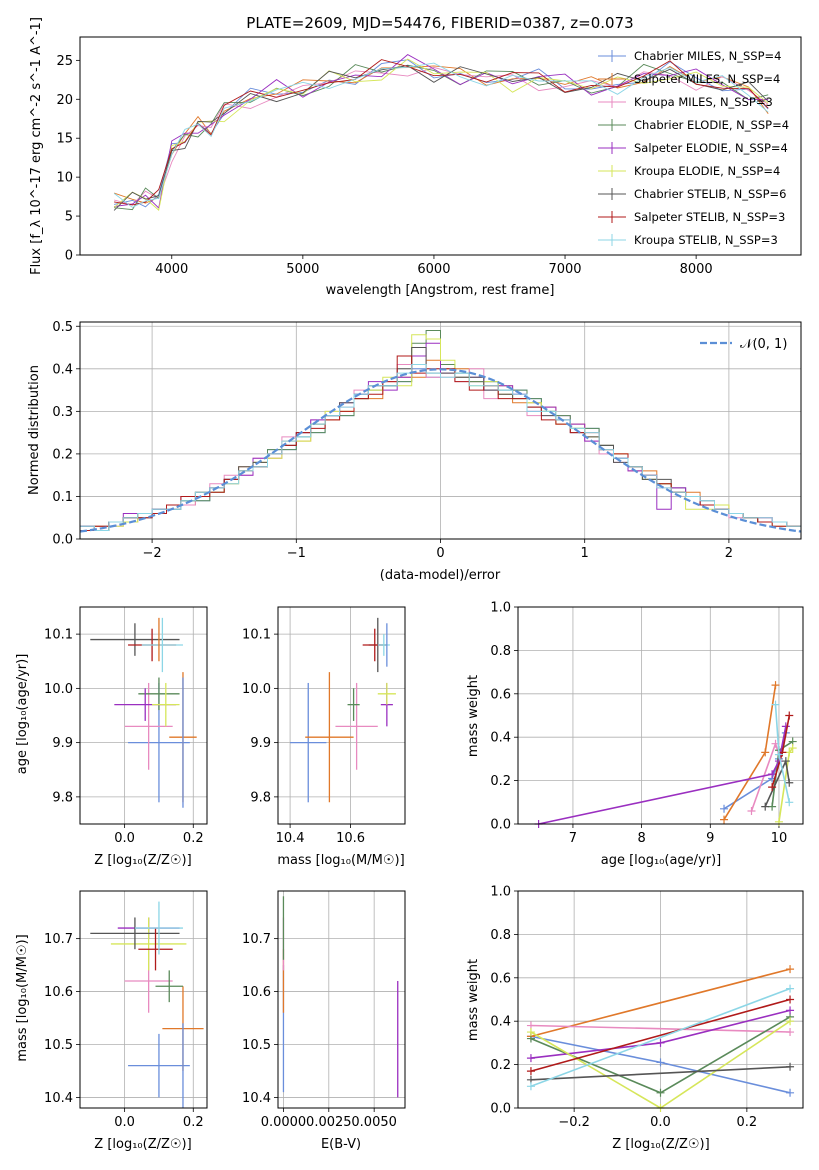 The height and width of the screenshot is (1170, 819). Describe the element at coordinates (711, 125) in the screenshot. I see `spectrum-legend-label: Chabrier ELODIE, N_SSP=4` at that location.